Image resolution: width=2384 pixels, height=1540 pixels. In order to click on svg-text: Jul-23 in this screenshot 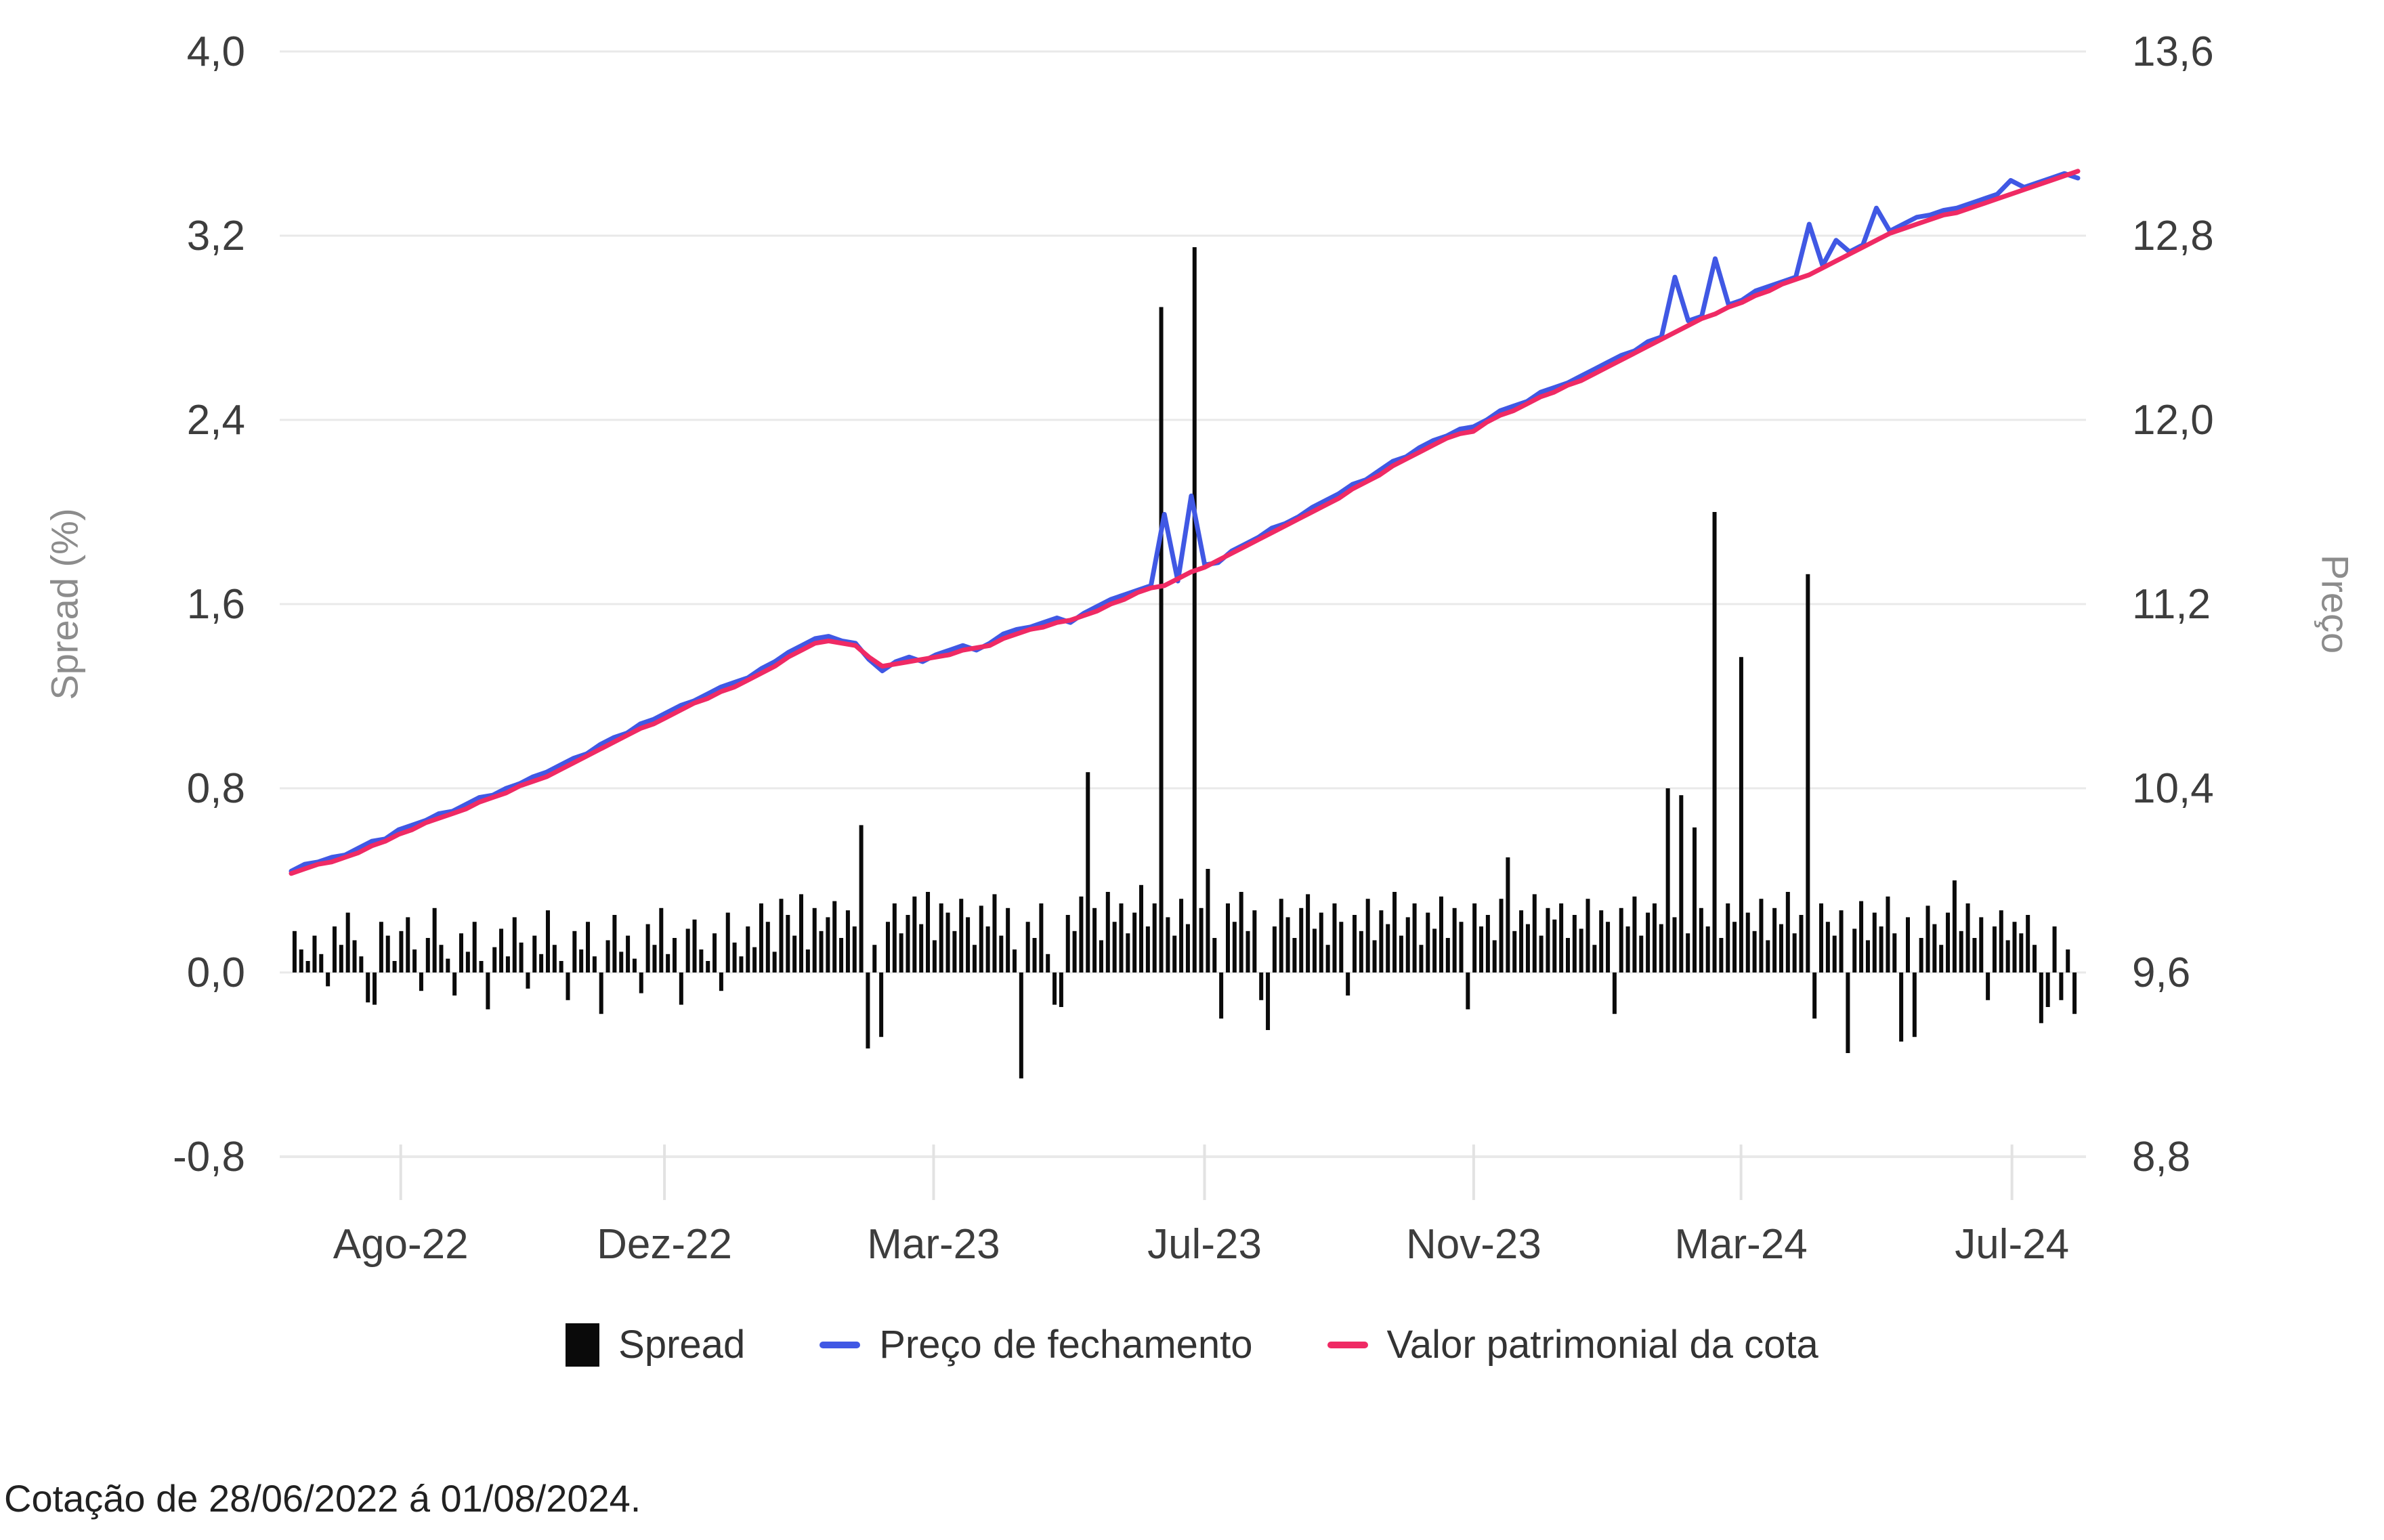, I will do `click(1204, 1244)`.